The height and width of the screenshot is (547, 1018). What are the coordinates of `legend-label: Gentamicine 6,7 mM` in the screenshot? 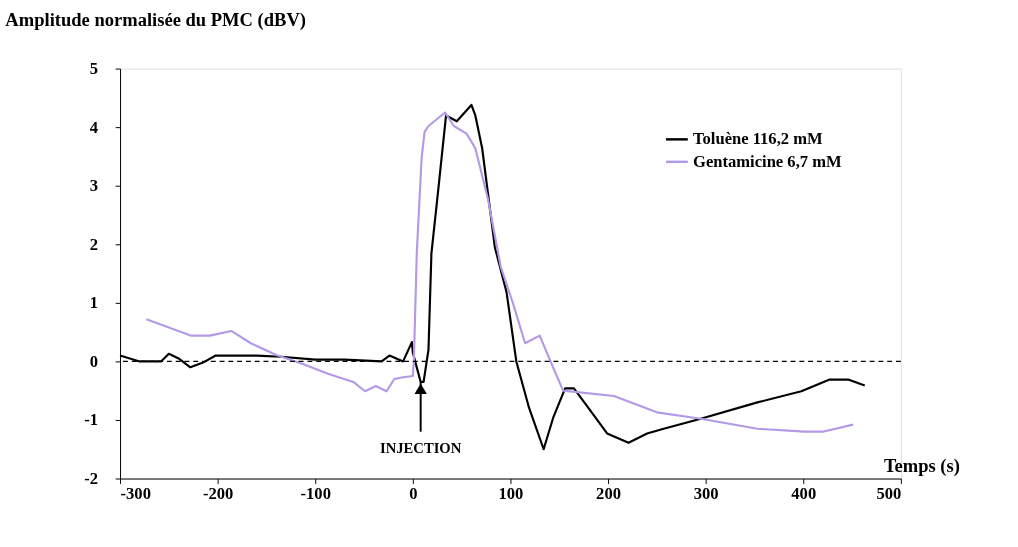 It's located at (767, 161).